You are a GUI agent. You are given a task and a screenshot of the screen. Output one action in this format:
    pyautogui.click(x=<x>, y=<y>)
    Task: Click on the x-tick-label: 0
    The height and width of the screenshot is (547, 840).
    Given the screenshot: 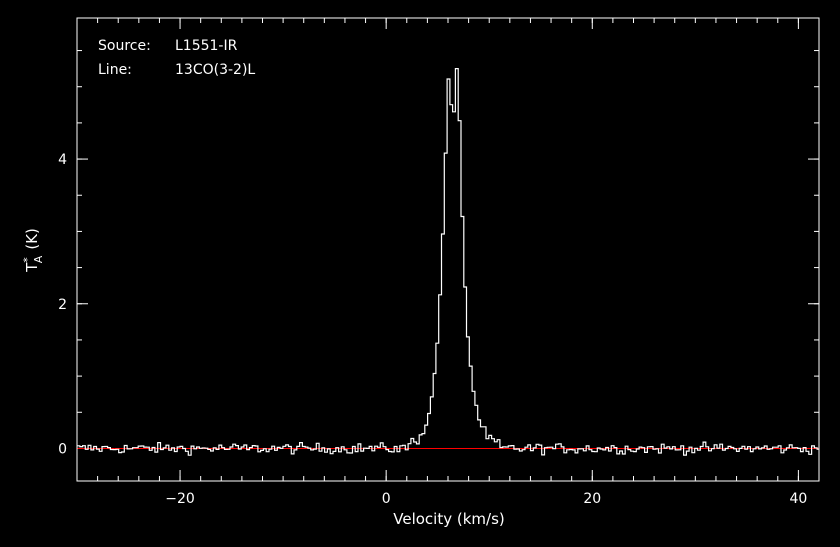 What is the action you would take?
    pyautogui.click(x=386, y=499)
    